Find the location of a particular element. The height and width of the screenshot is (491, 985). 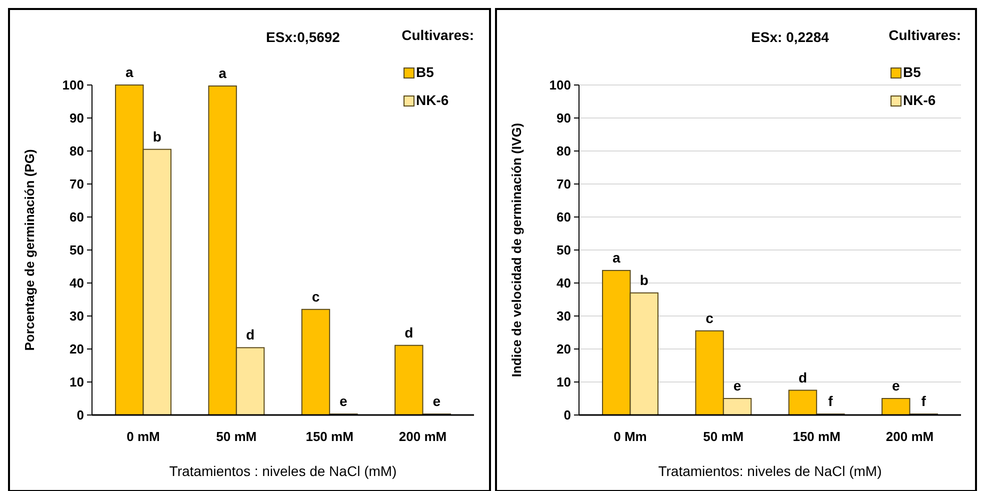

text: ESx: 0,2284 is located at coordinates (789, 37).